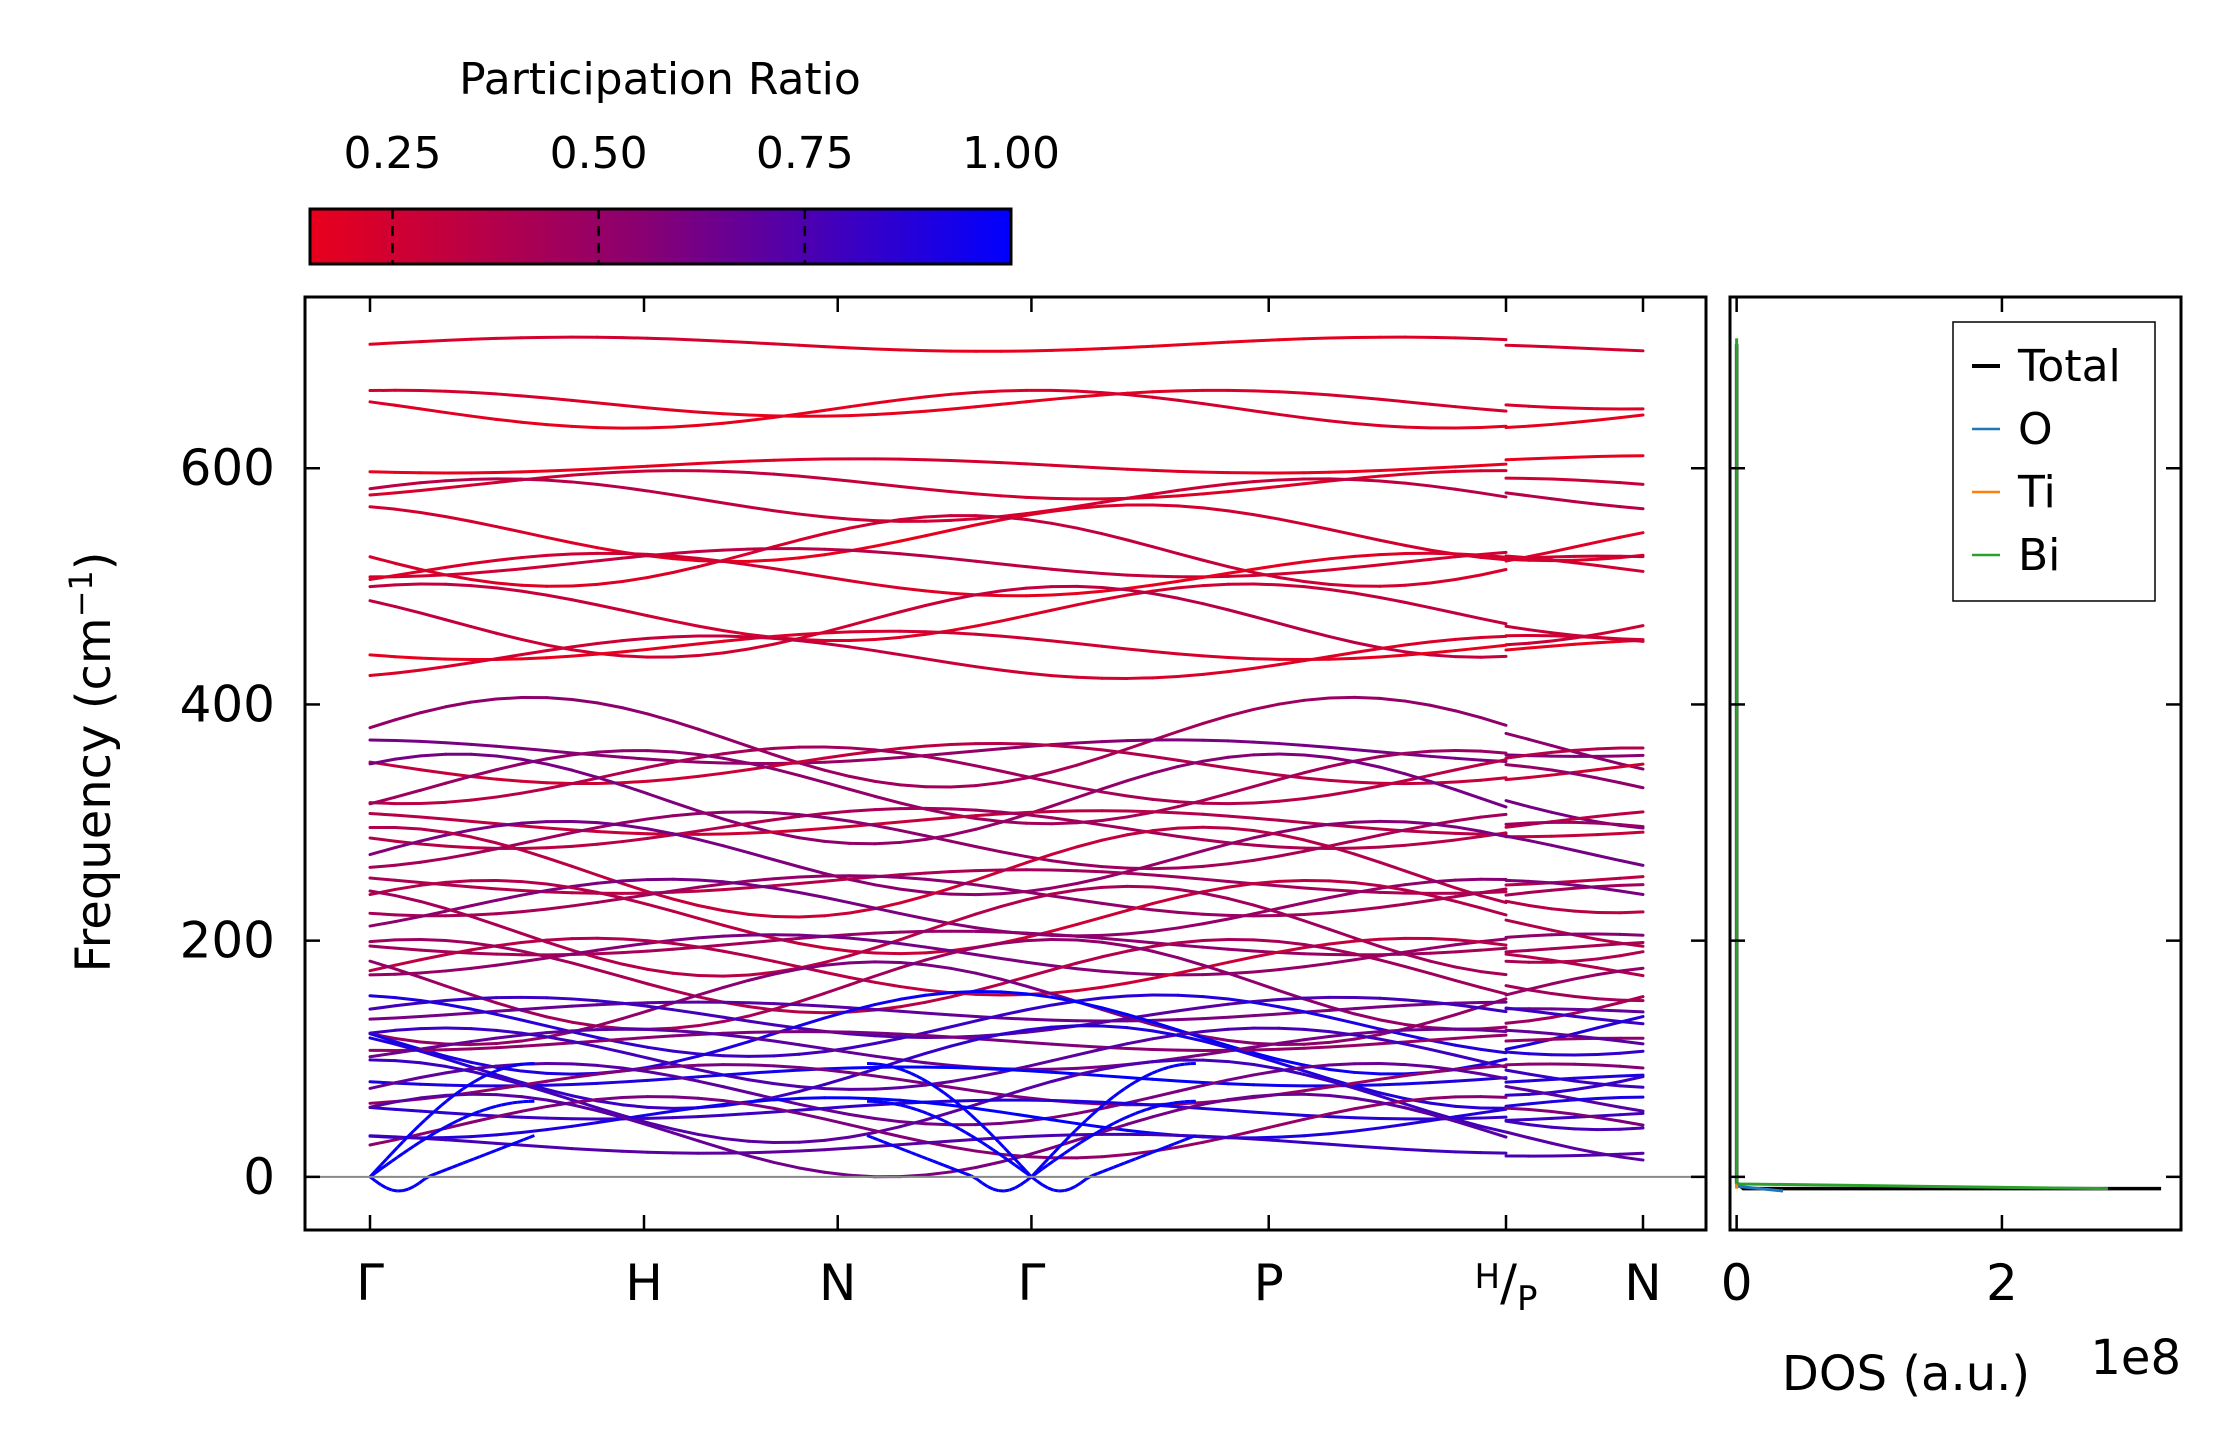  I want to click on band-33-seg, so click(1586, 998).